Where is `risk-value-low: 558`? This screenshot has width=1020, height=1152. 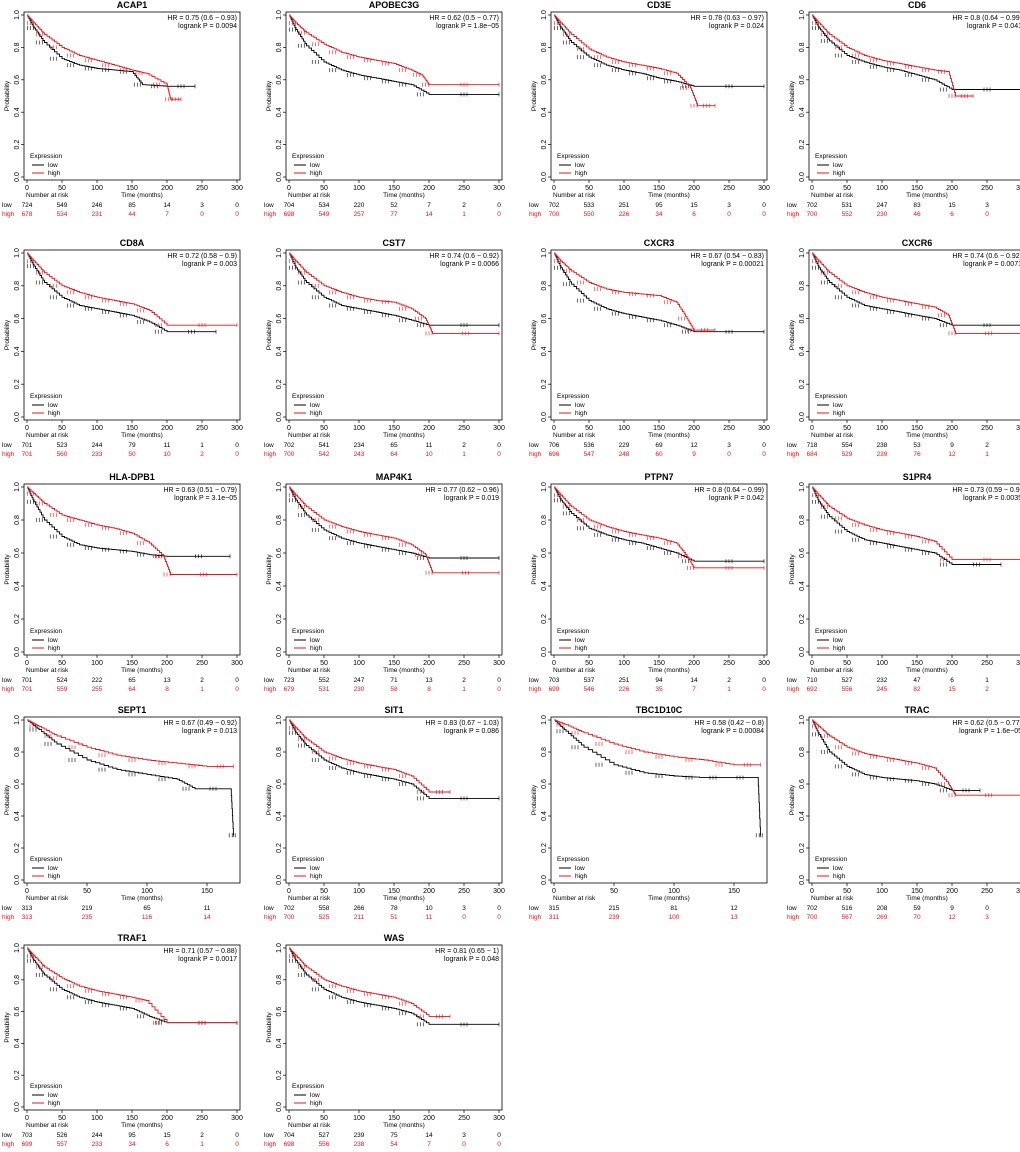
risk-value-low: 558 is located at coordinates (324, 908).